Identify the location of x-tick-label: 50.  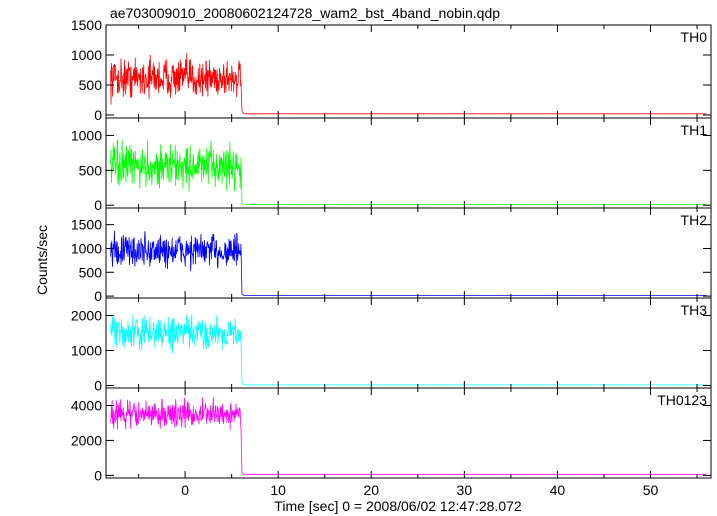
(651, 490).